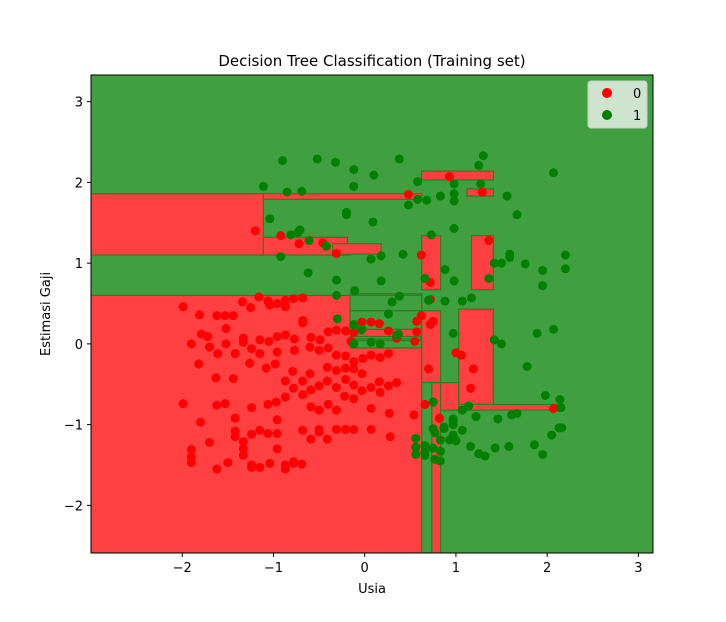 The width and height of the screenshot is (726, 622). I want to click on x-tick-label: 3, so click(638, 568).